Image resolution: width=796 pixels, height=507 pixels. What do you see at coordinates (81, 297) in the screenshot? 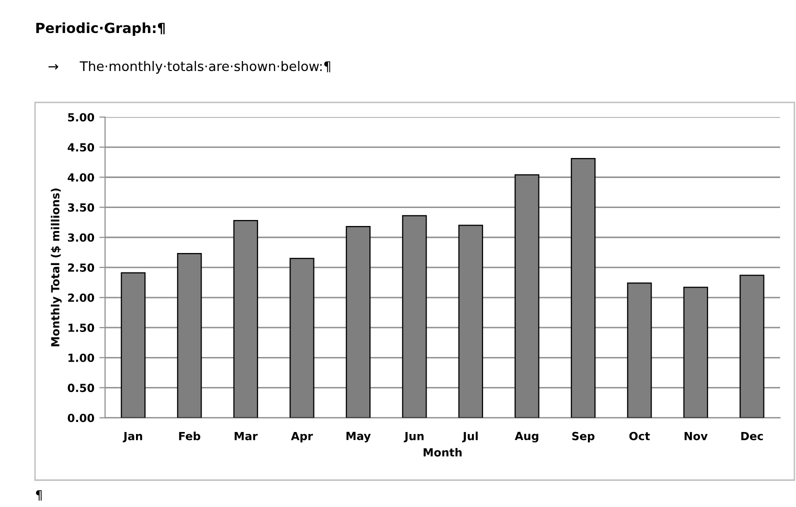
I see `y-tick-label: 2.00` at bounding box center [81, 297].